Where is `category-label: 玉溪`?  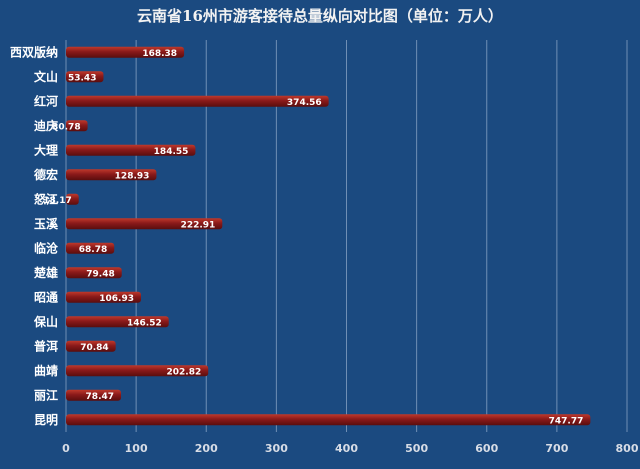 category-label: 玉溪 is located at coordinates (46, 223).